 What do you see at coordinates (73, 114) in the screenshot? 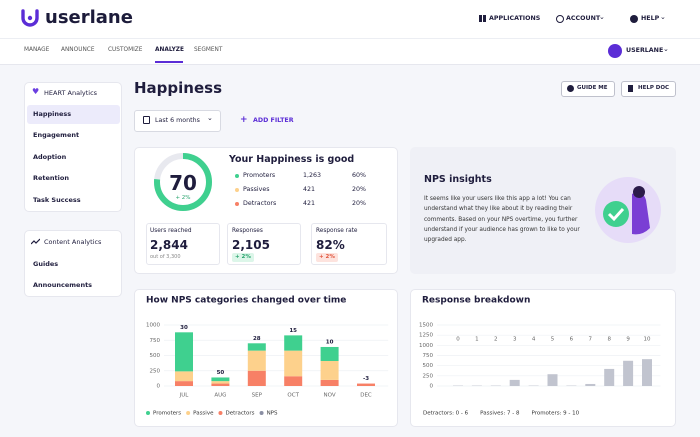
I see `active-item-bg` at bounding box center [73, 114].